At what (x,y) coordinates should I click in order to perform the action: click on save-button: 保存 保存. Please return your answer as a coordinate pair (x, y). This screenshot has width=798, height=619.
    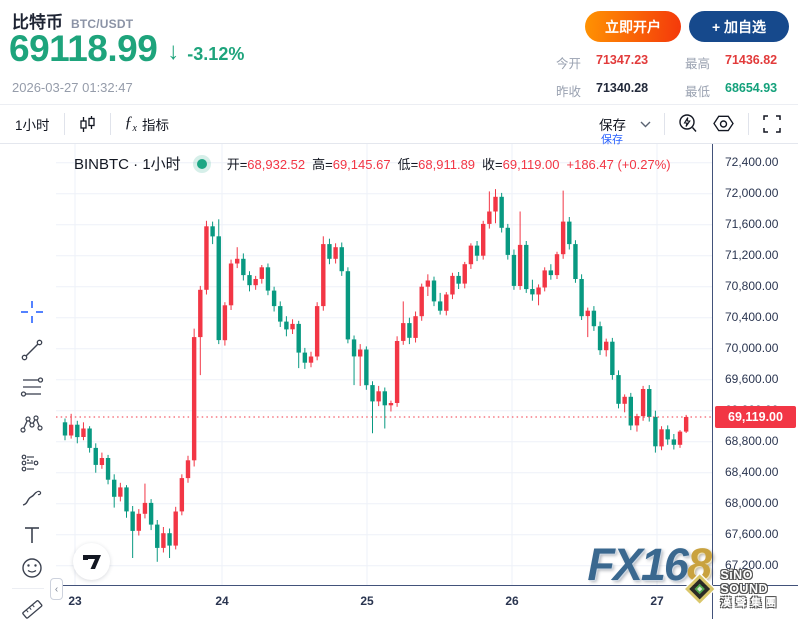
    Looking at the image, I should click on (612, 132).